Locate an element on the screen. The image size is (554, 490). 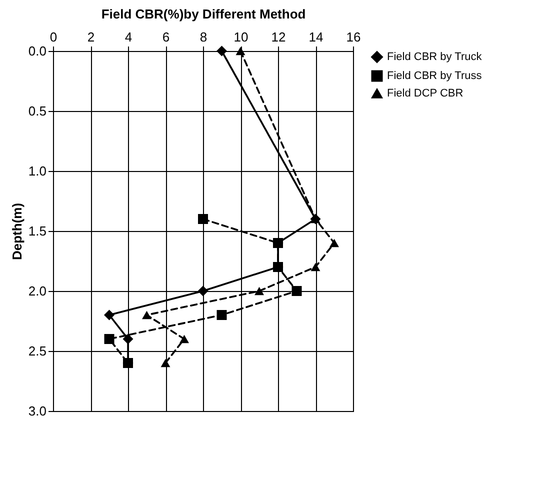
x-tick-label: 14 is located at coordinates (316, 37).